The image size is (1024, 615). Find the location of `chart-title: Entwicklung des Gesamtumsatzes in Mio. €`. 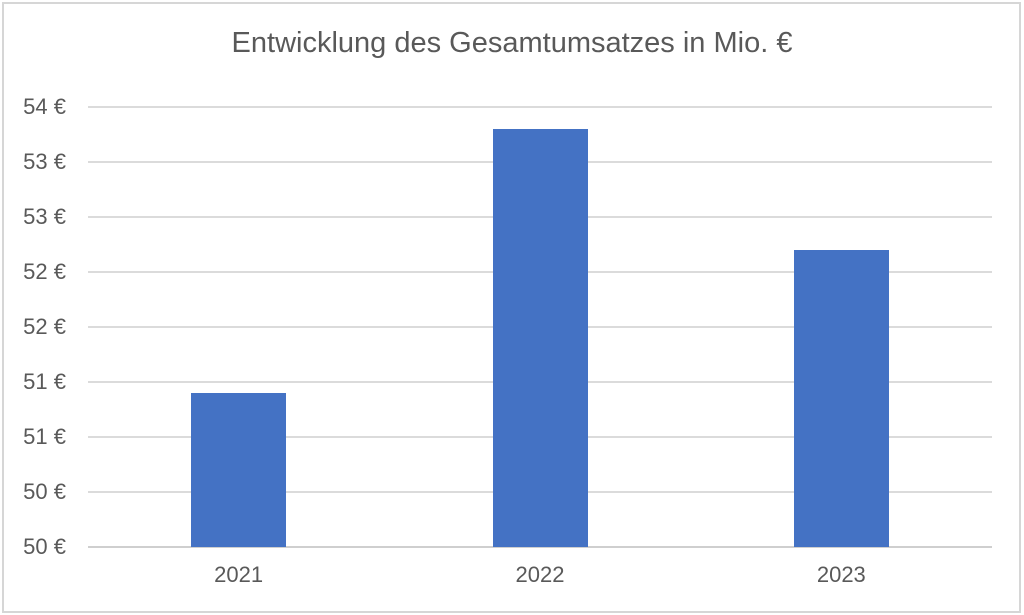

chart-title: Entwicklung des Gesamtumsatzes in Mio. € is located at coordinates (512, 43).